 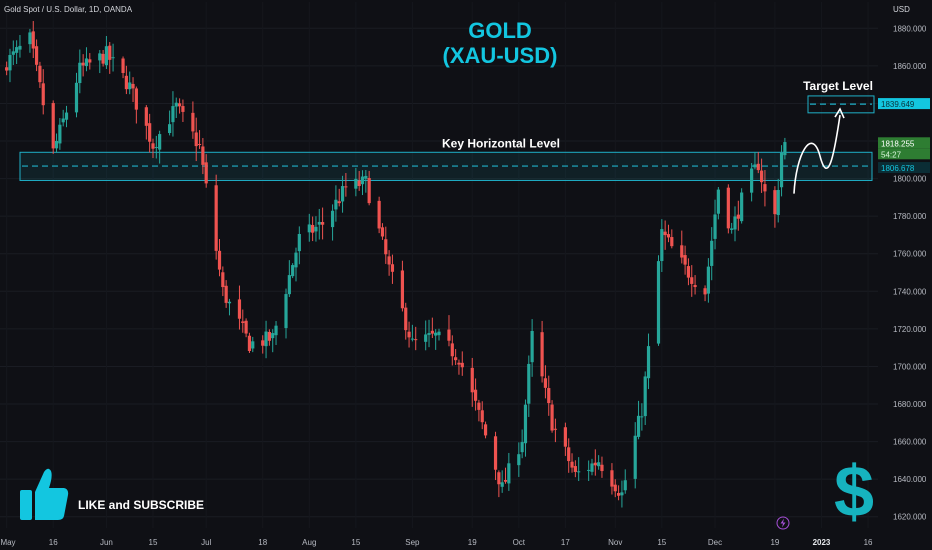 I want to click on thumbs-up-icon, so click(x=44, y=494).